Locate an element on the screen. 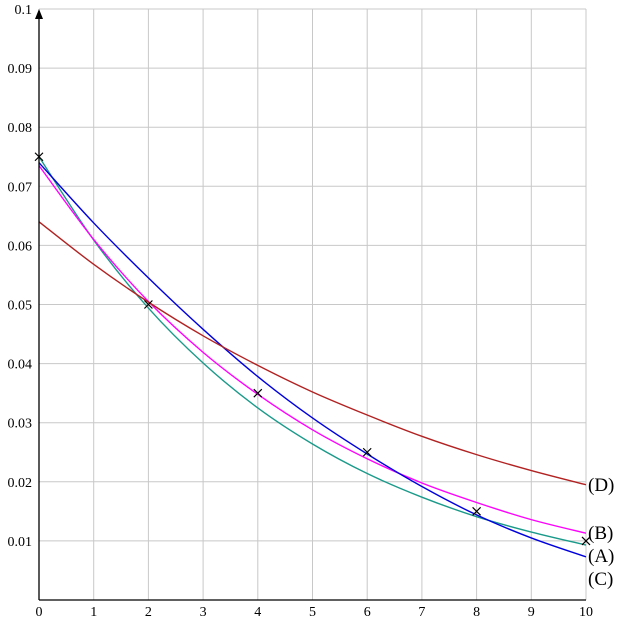  x-tick-label: 9 is located at coordinates (531, 612).